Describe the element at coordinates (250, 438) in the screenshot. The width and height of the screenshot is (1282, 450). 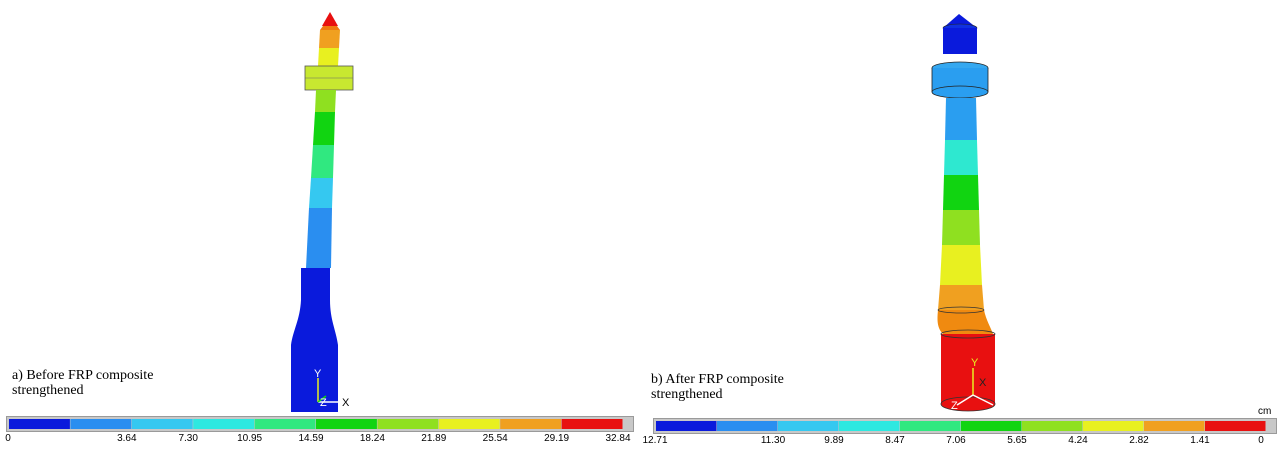
I see `legend-tick-label: 10.95` at that location.